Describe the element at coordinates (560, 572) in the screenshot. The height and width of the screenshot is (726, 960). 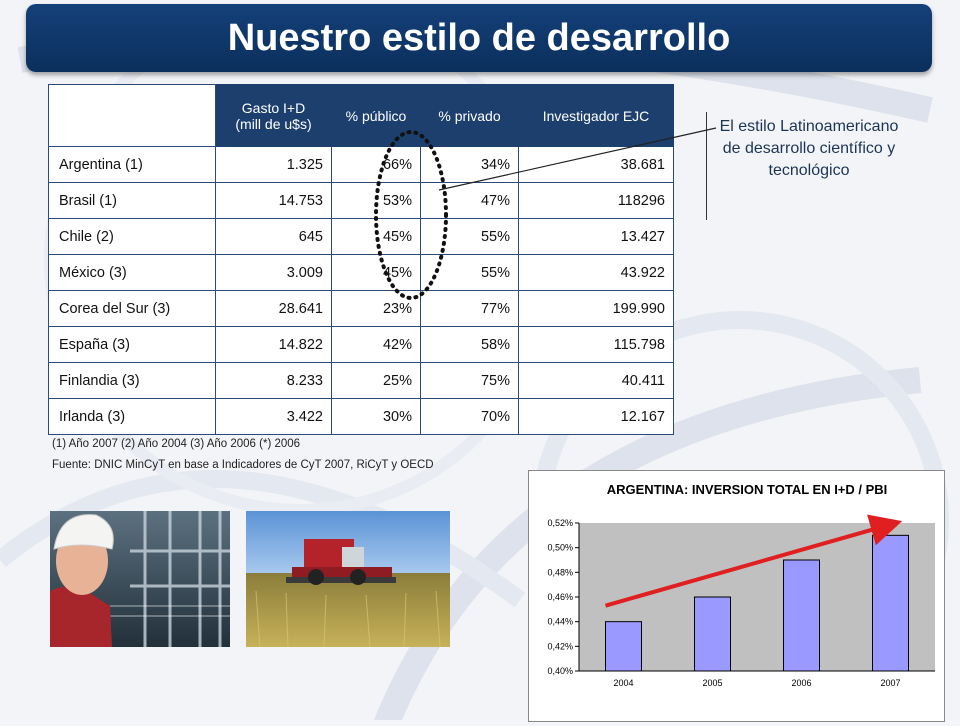
I see `y-tick-label: 0,48%` at that location.